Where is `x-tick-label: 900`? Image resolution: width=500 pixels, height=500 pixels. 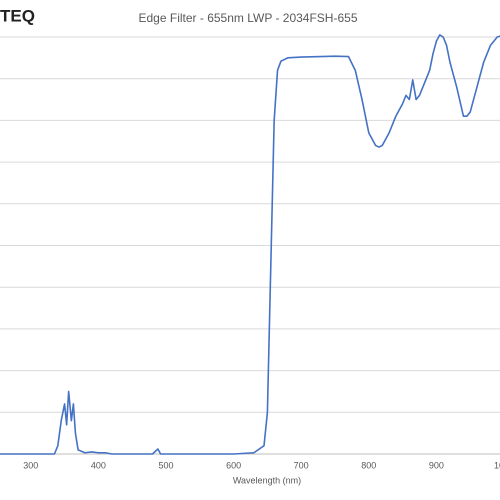
x-tick-label: 900 is located at coordinates (436, 465).